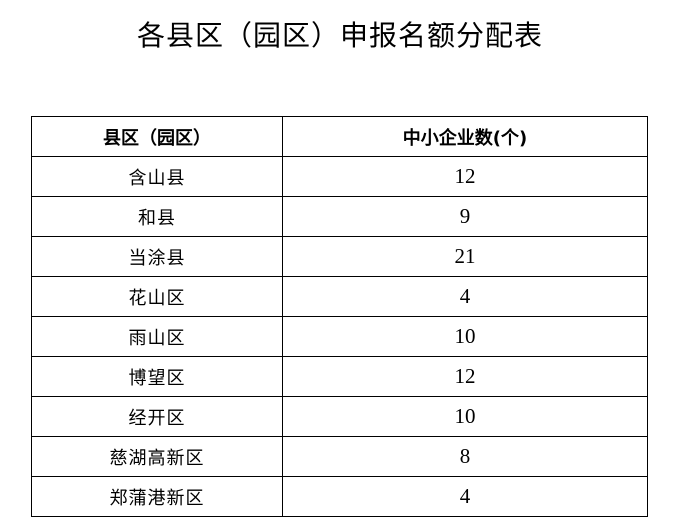 The width and height of the screenshot is (680, 532). What do you see at coordinates (157, 456) in the screenshot?
I see `area-cell: 慈湖高新区` at bounding box center [157, 456].